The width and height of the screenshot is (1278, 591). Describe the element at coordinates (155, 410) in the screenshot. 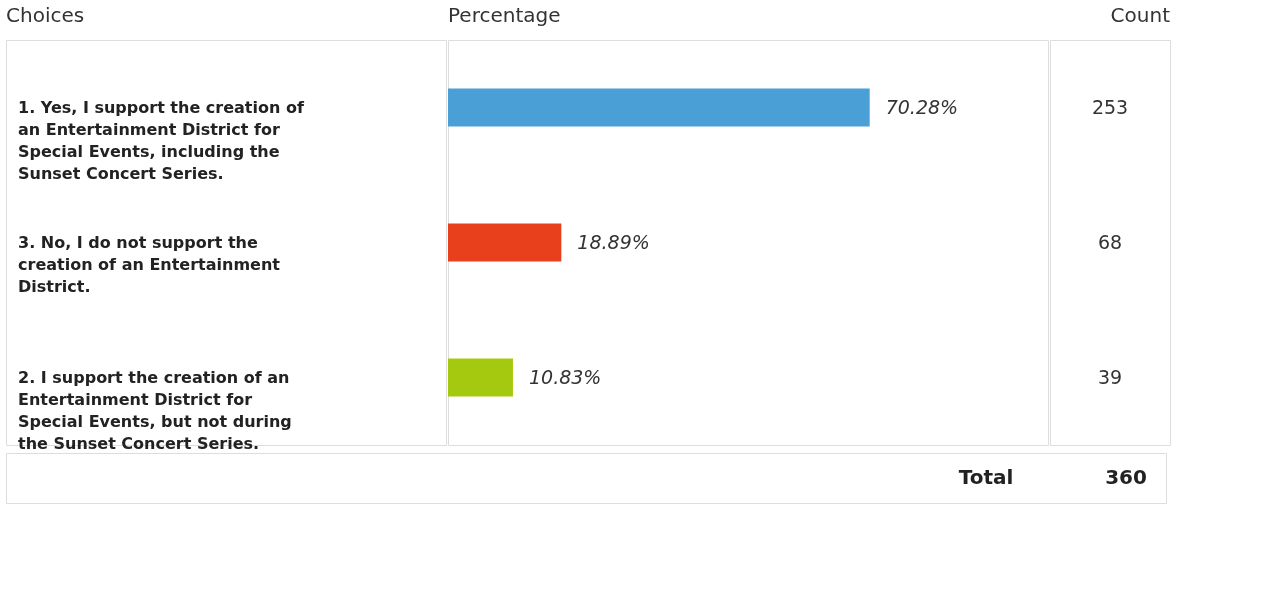

I see `y-tick-label: 2. I support the creation of an Entertainment District for Special Events, but not during the Sunset Concert Series.` at that location.